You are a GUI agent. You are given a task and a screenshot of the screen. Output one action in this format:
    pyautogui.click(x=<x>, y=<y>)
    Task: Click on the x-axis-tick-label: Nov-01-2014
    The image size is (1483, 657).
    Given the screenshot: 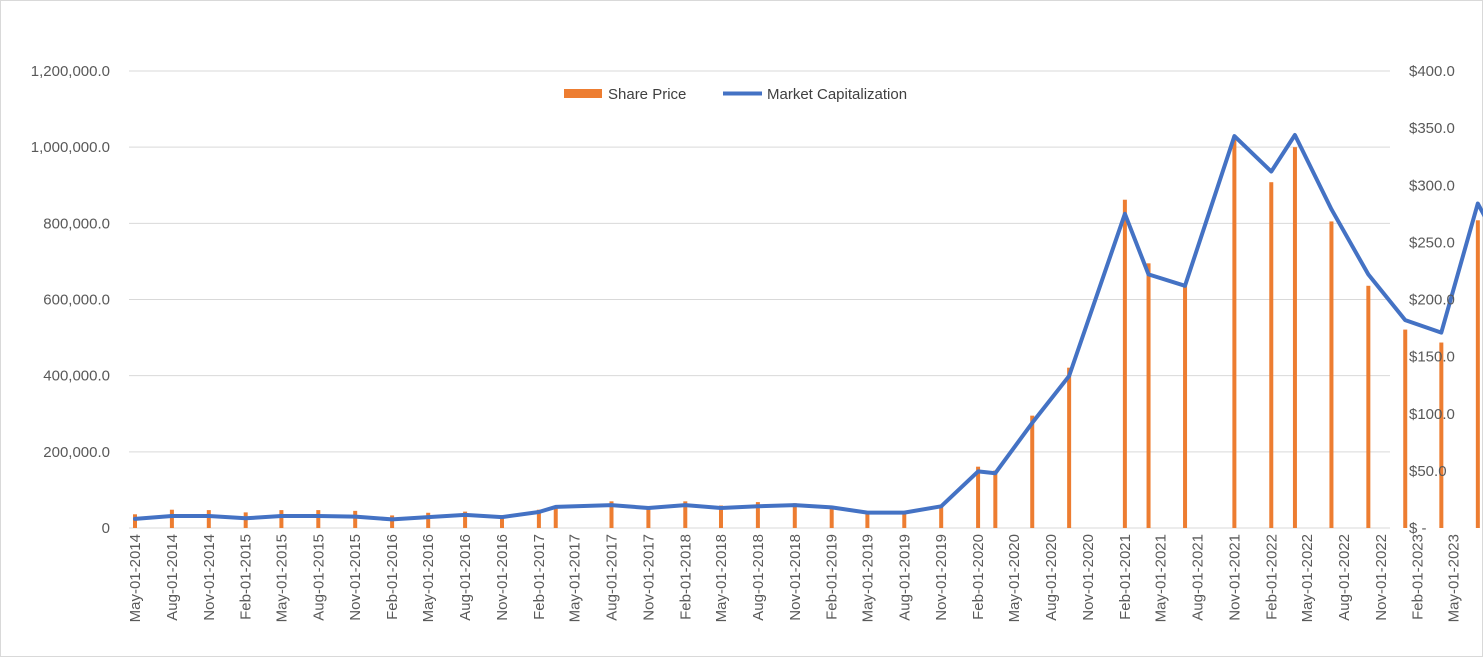 What is the action you would take?
    pyautogui.click(x=209, y=577)
    